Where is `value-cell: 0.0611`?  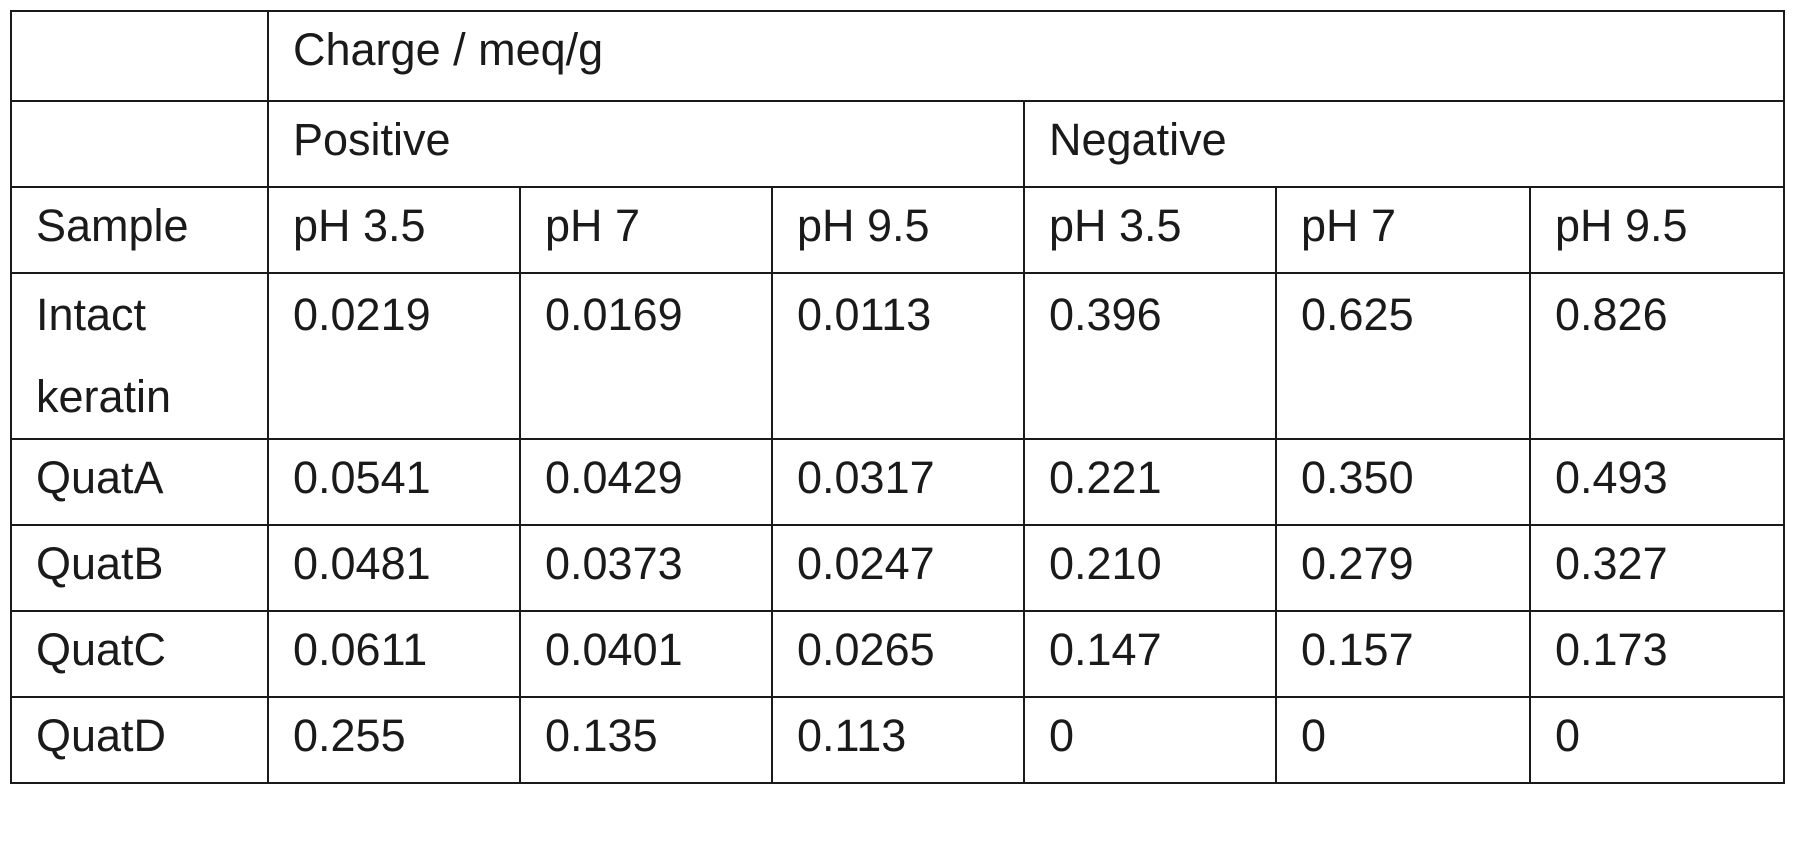
value-cell: 0.0611 is located at coordinates (394, 654).